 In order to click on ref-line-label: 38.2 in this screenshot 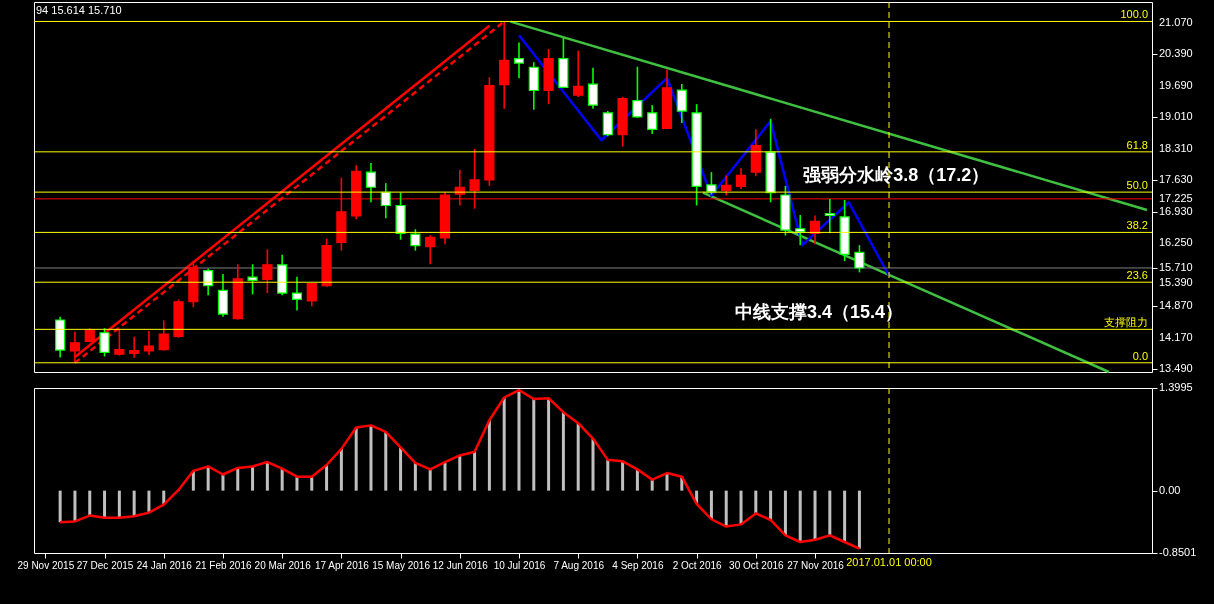, I will do `click(1137, 225)`.